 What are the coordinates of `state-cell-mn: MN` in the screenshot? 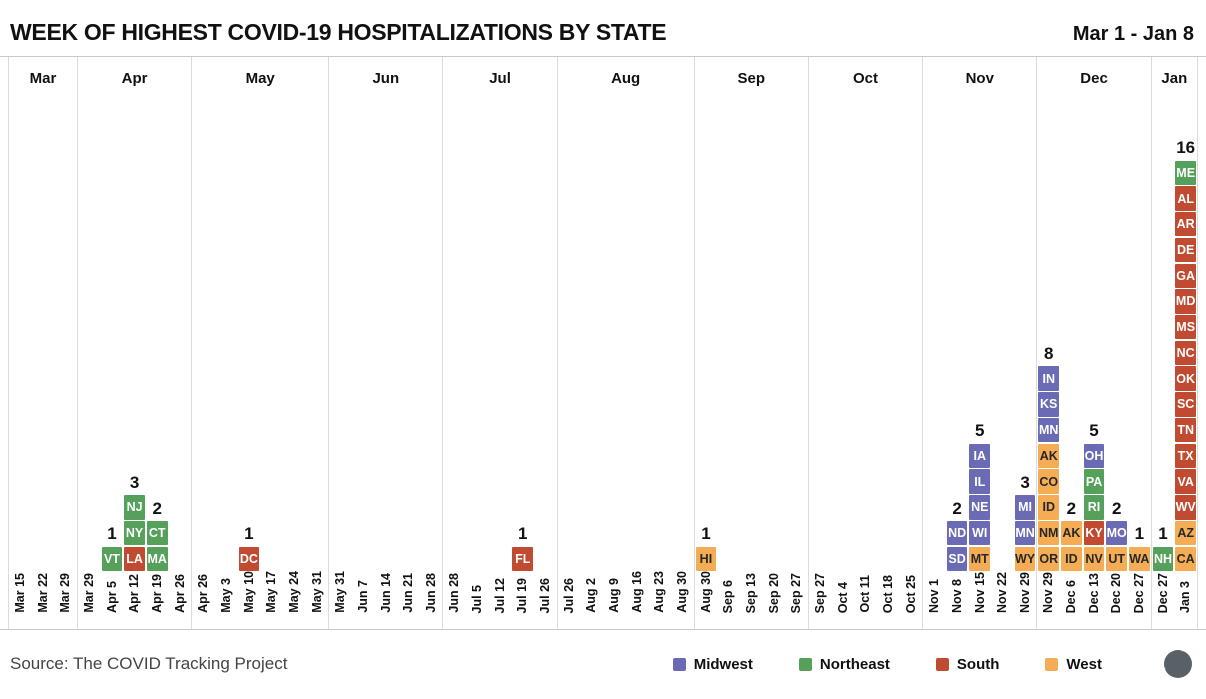 It's located at (1025, 533).